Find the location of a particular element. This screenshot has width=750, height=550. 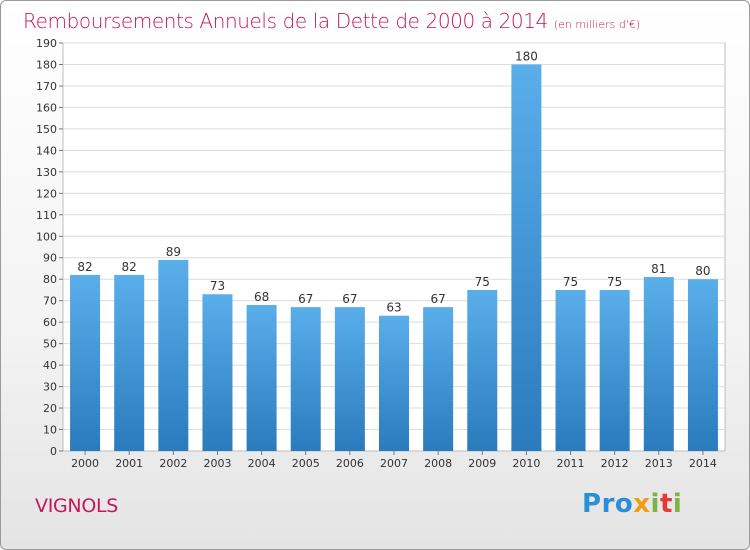

bar-value-label: 81 is located at coordinates (658, 269).